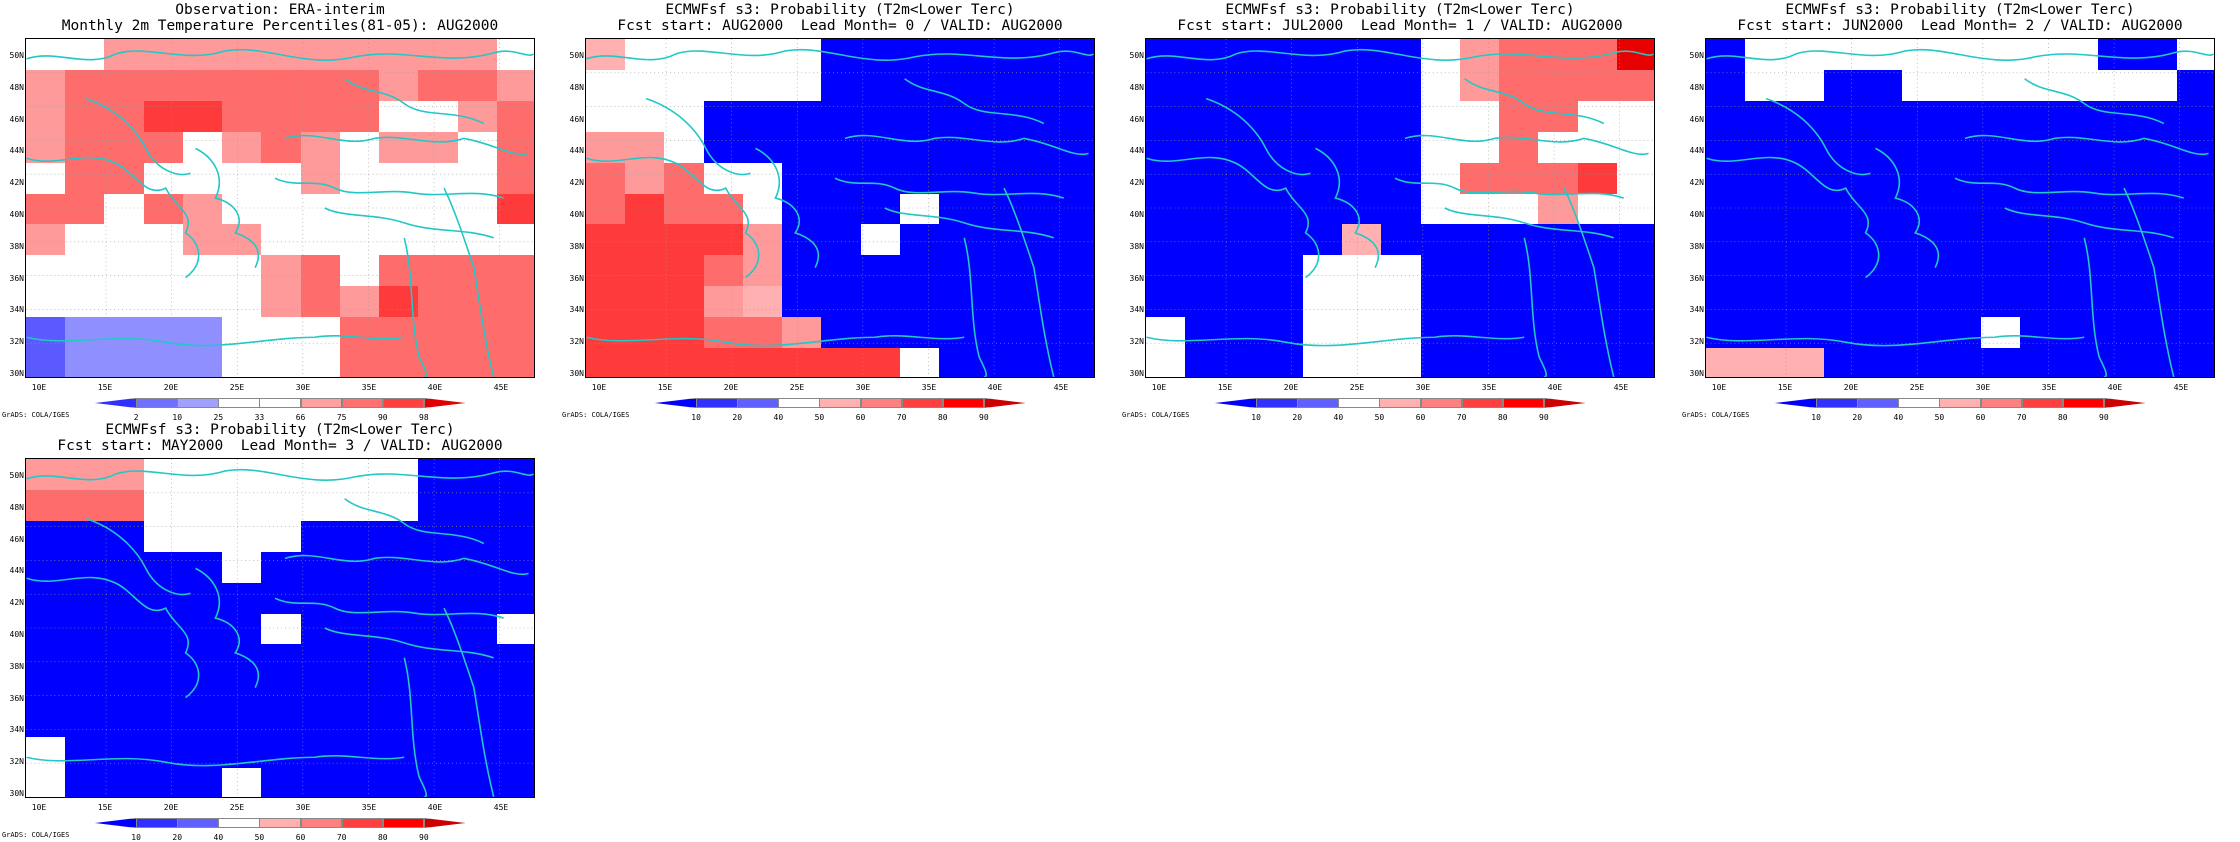 This screenshot has width=2240, height=842. I want to click on longitude-label: 35E, so click(1489, 387).